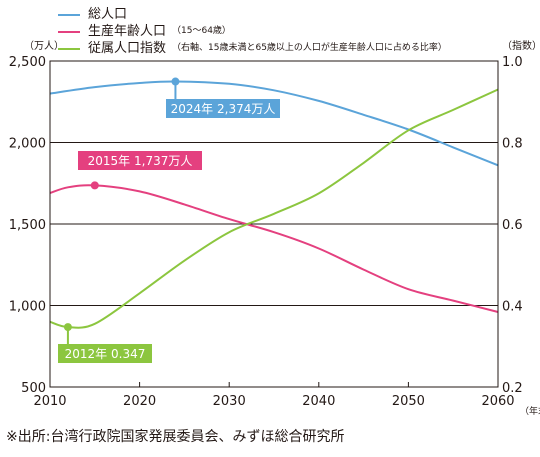  Describe the element at coordinates (27, 144) in the screenshot. I see `y-tick-label-left: 2,000` at that location.